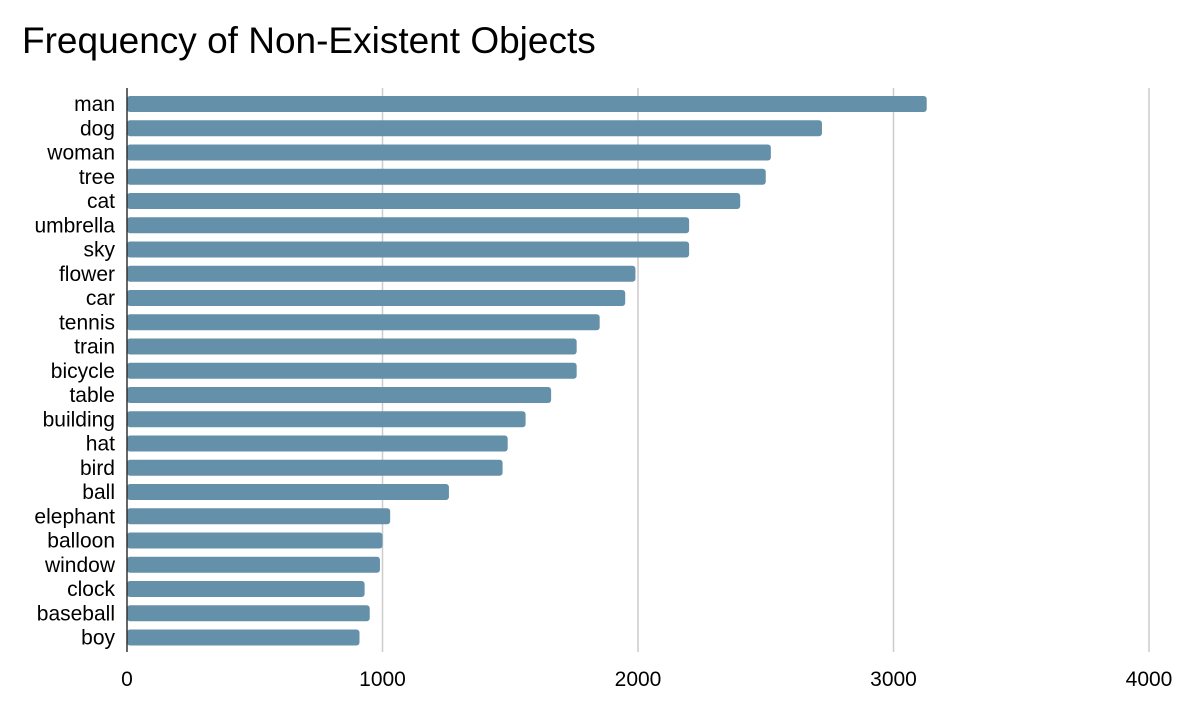  Describe the element at coordinates (352, 370) in the screenshot. I see `bar-bicycle` at that location.